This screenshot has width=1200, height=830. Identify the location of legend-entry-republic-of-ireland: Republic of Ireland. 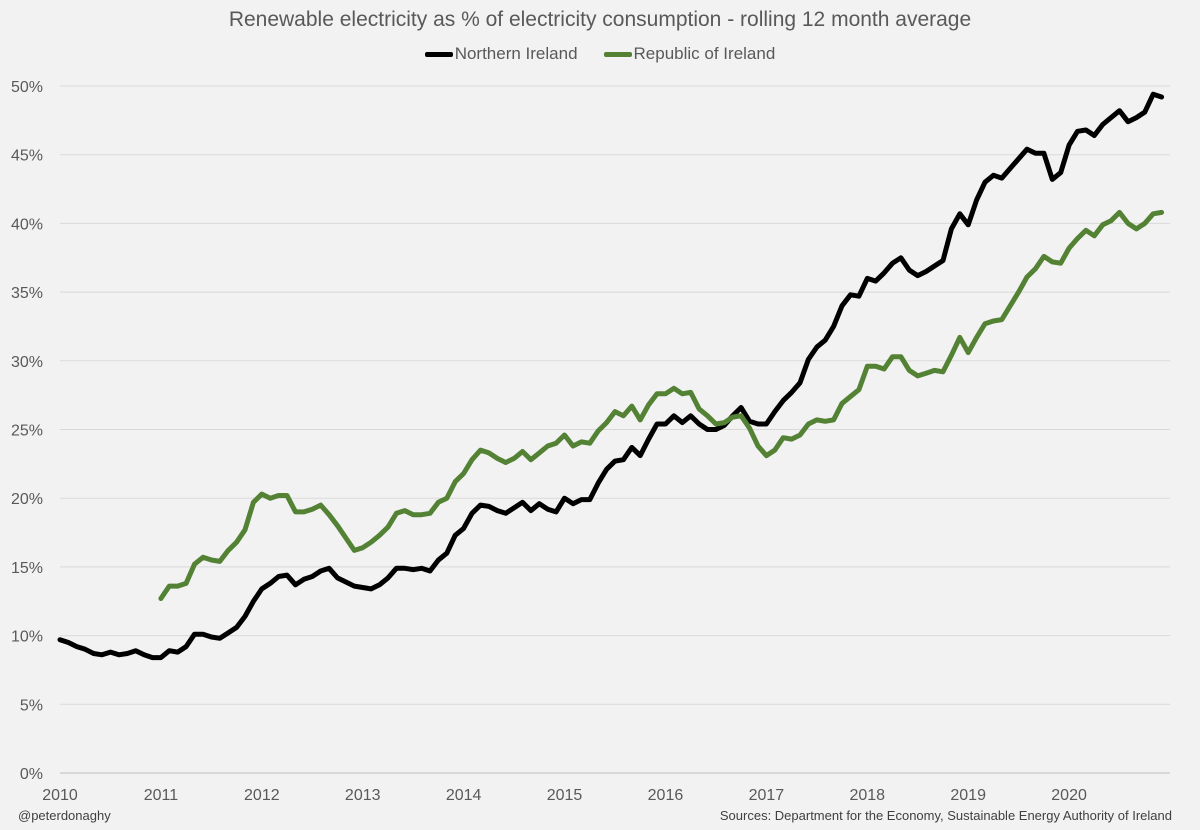
(689, 54).